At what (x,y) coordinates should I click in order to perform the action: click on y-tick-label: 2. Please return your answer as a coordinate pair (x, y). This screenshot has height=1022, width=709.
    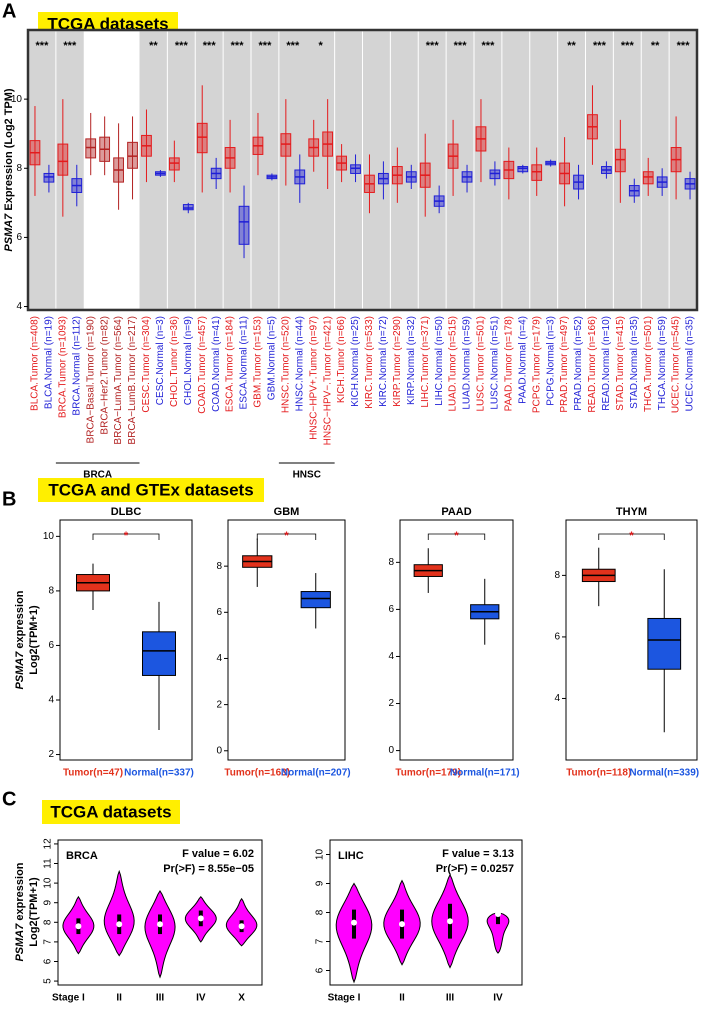
    Looking at the image, I should click on (51, 754).